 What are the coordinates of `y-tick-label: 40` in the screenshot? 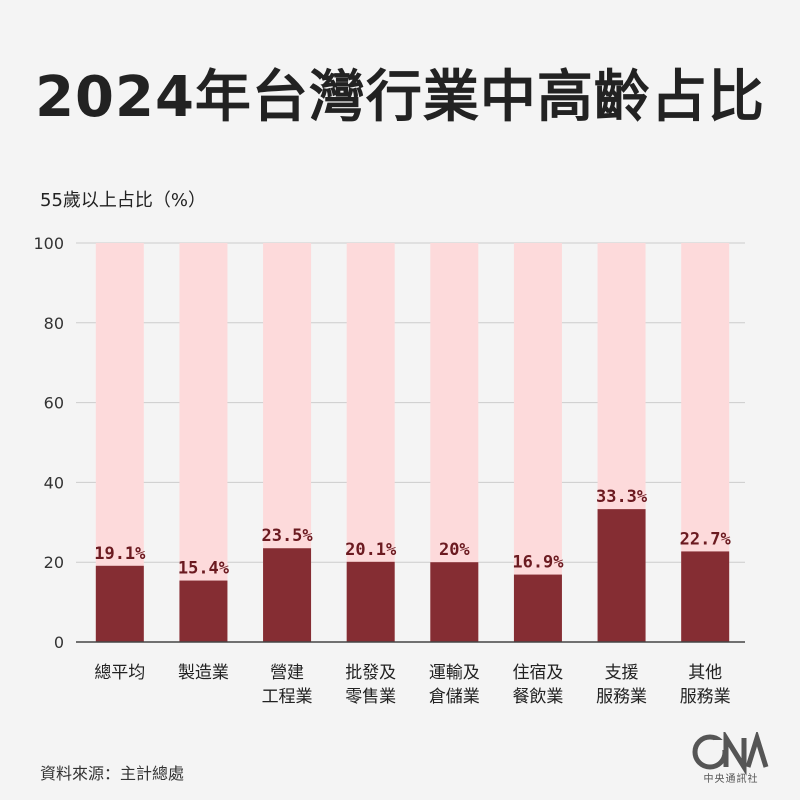 It's located at (54, 482).